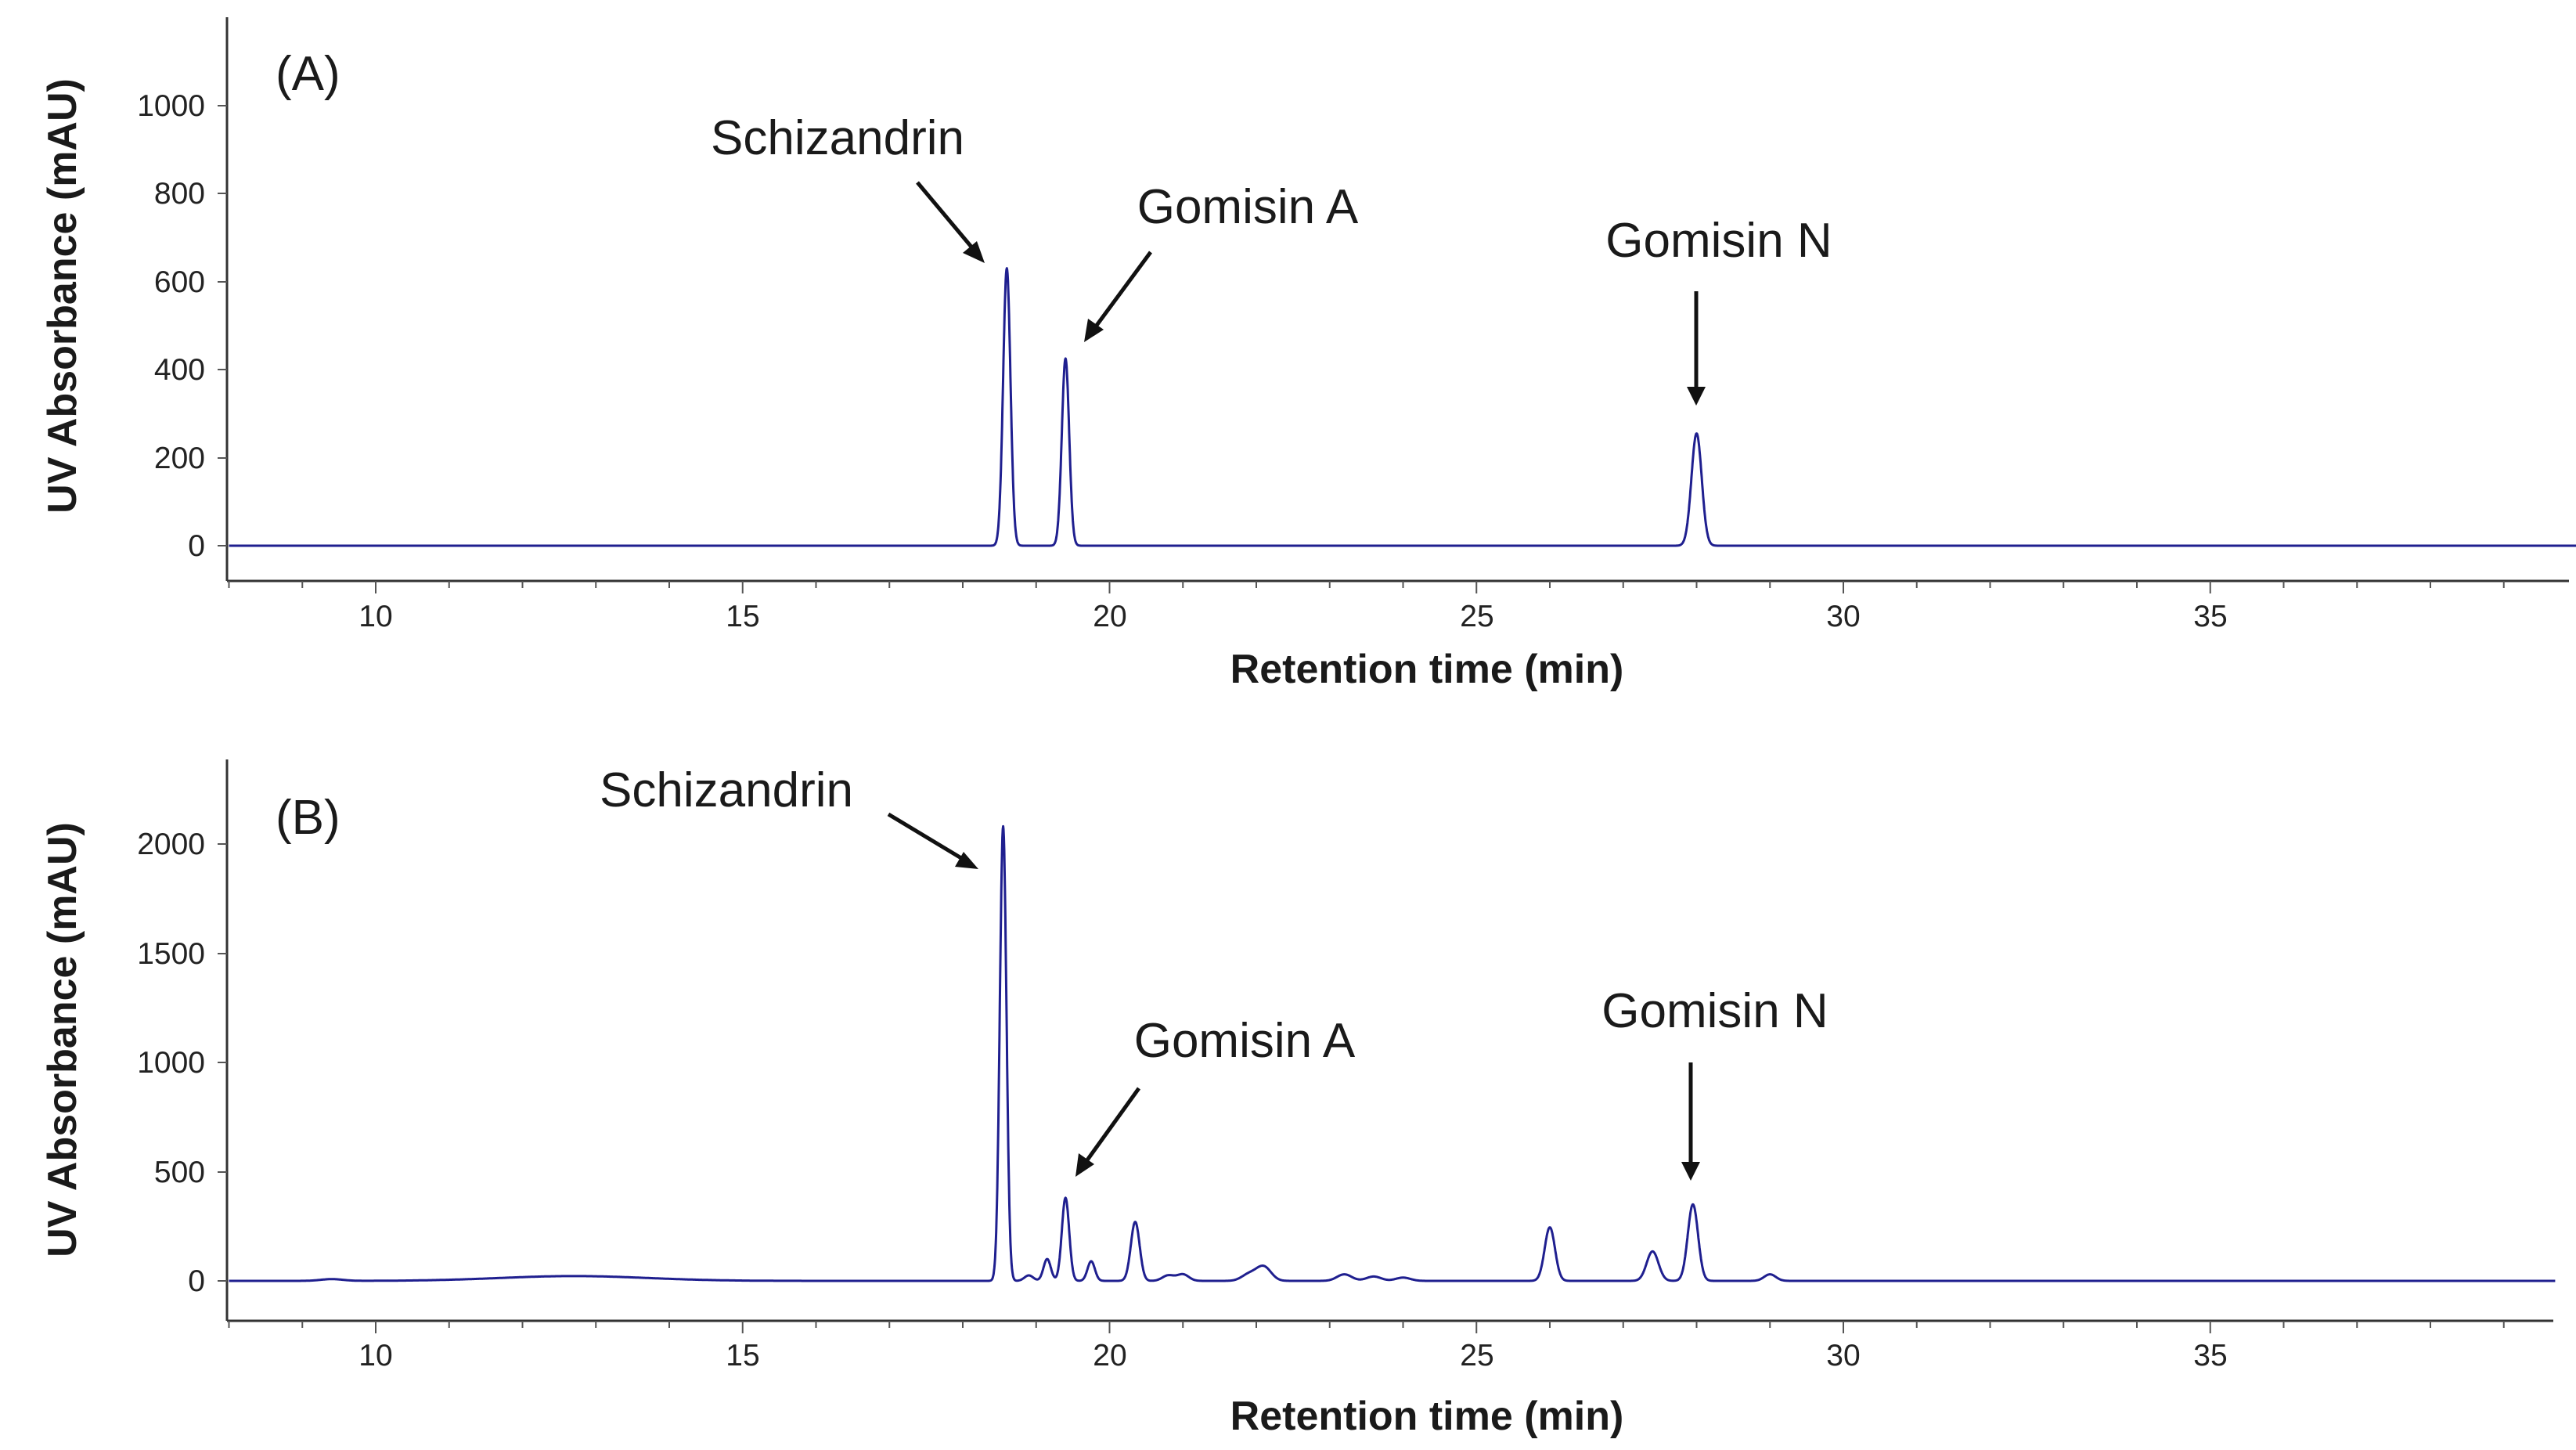 This screenshot has width=2576, height=1450. I want to click on panel-b-gomisin-n-arrowhead, so click(1690, 1171).